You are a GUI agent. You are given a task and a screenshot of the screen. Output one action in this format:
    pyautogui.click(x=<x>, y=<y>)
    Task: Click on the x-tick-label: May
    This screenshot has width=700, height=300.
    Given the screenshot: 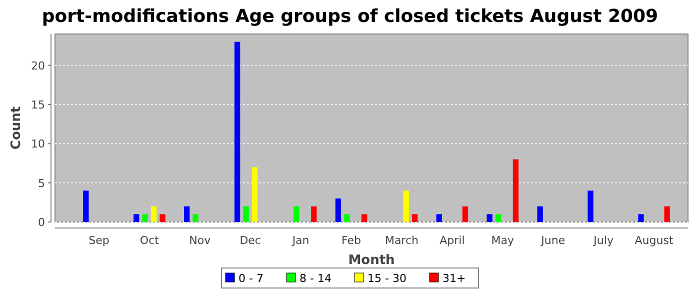 What is the action you would take?
    pyautogui.click(x=503, y=240)
    